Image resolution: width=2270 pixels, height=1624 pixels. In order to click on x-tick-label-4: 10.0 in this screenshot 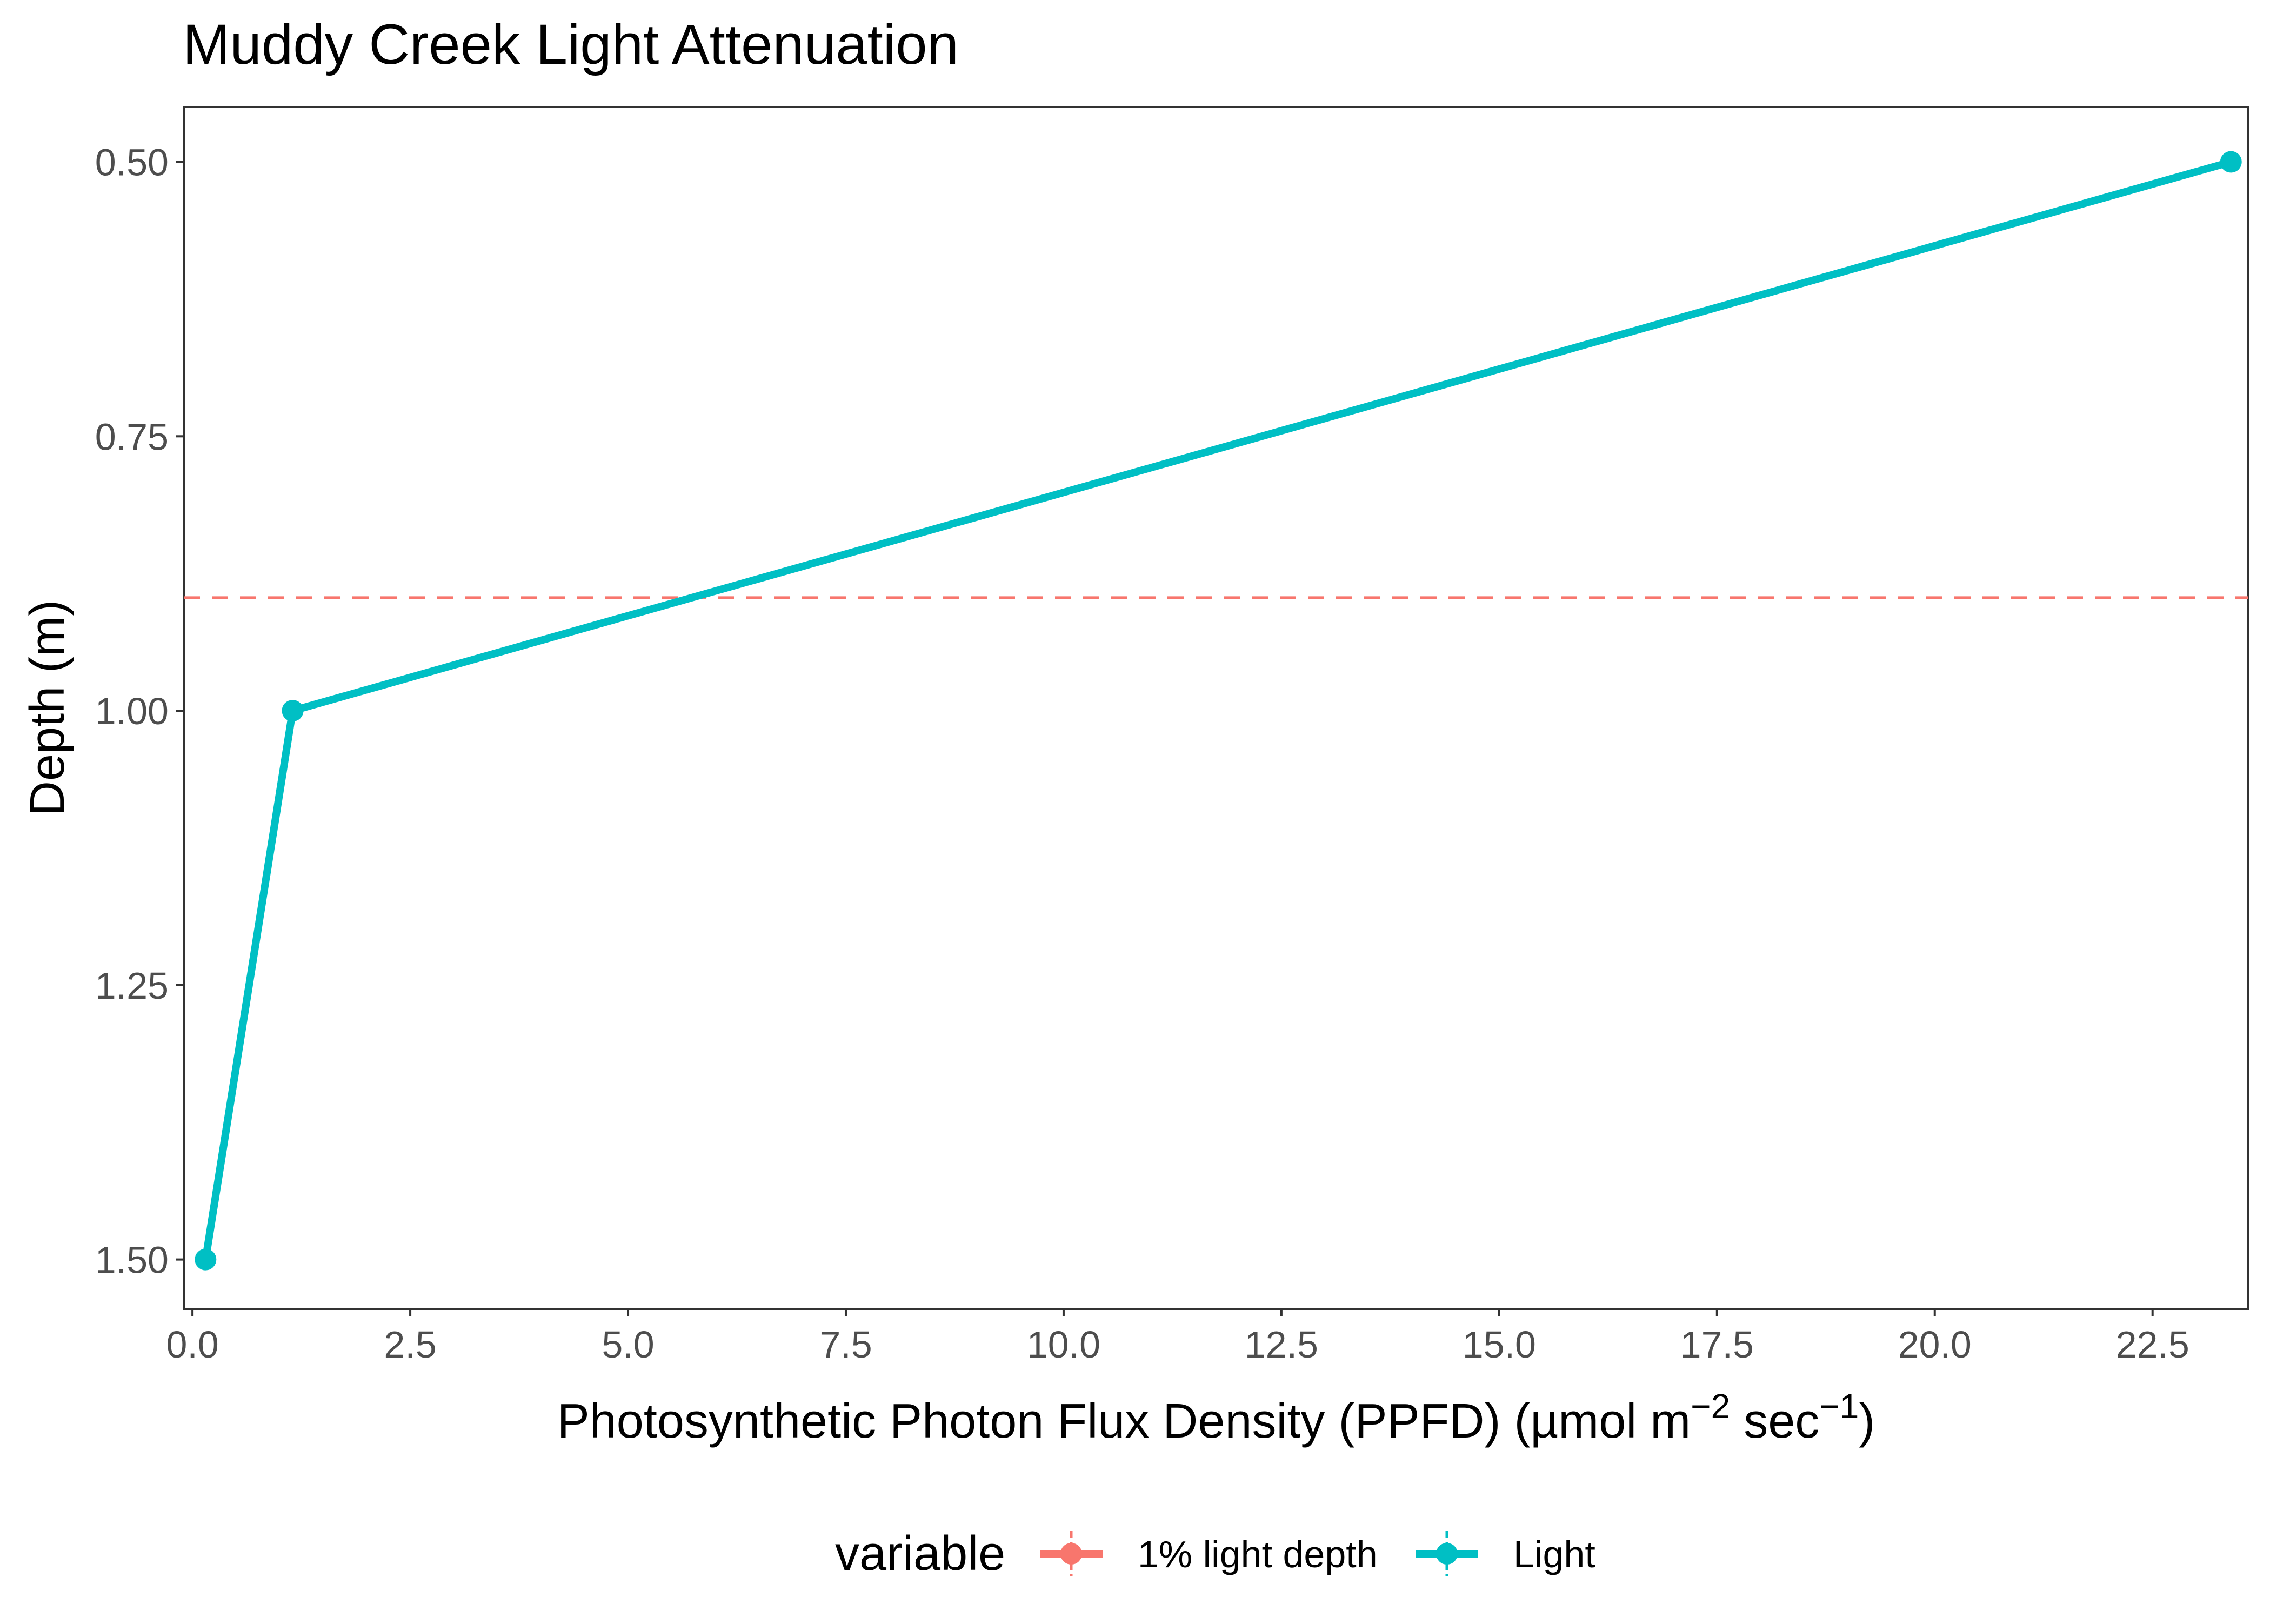, I will do `click(1063, 1345)`.